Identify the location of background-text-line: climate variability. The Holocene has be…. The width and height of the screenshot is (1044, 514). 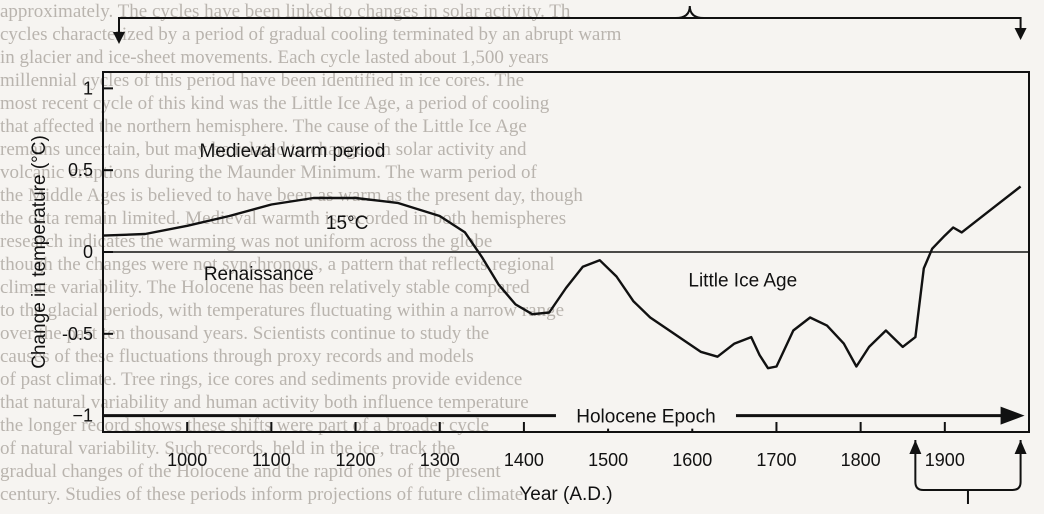
(265, 287).